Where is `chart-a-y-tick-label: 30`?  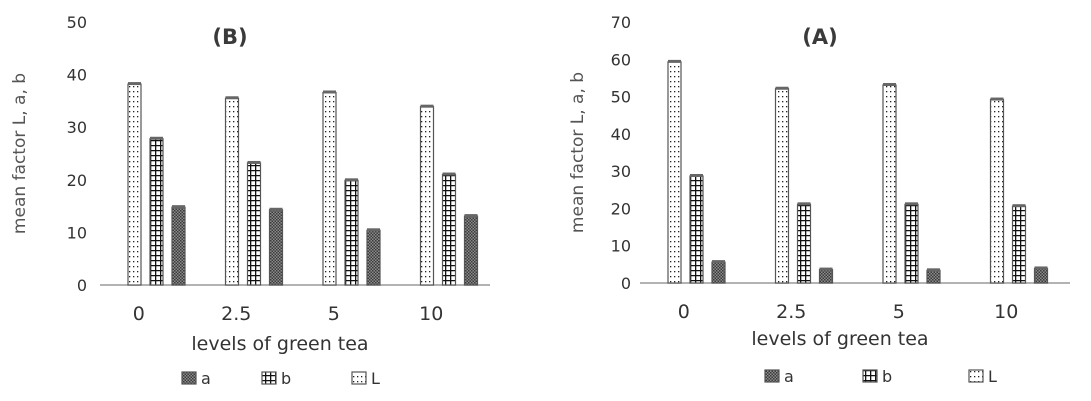 chart-a-y-tick-label: 30 is located at coordinates (621, 171).